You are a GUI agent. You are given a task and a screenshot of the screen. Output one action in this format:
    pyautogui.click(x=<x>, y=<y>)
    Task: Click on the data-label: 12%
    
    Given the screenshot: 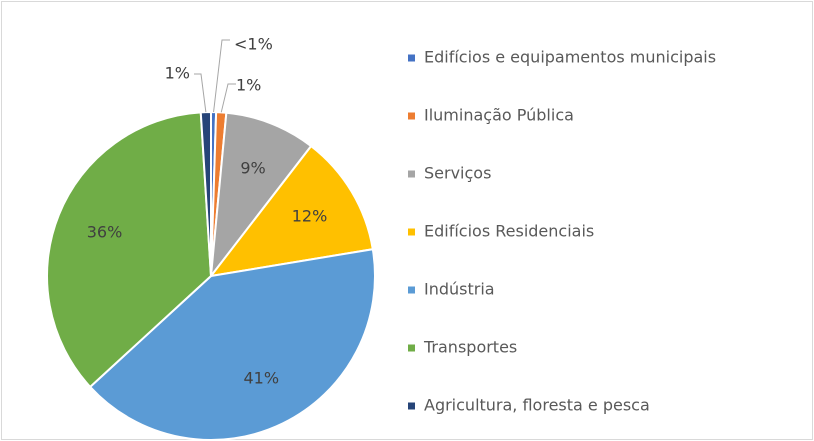 What is the action you would take?
    pyautogui.click(x=310, y=216)
    